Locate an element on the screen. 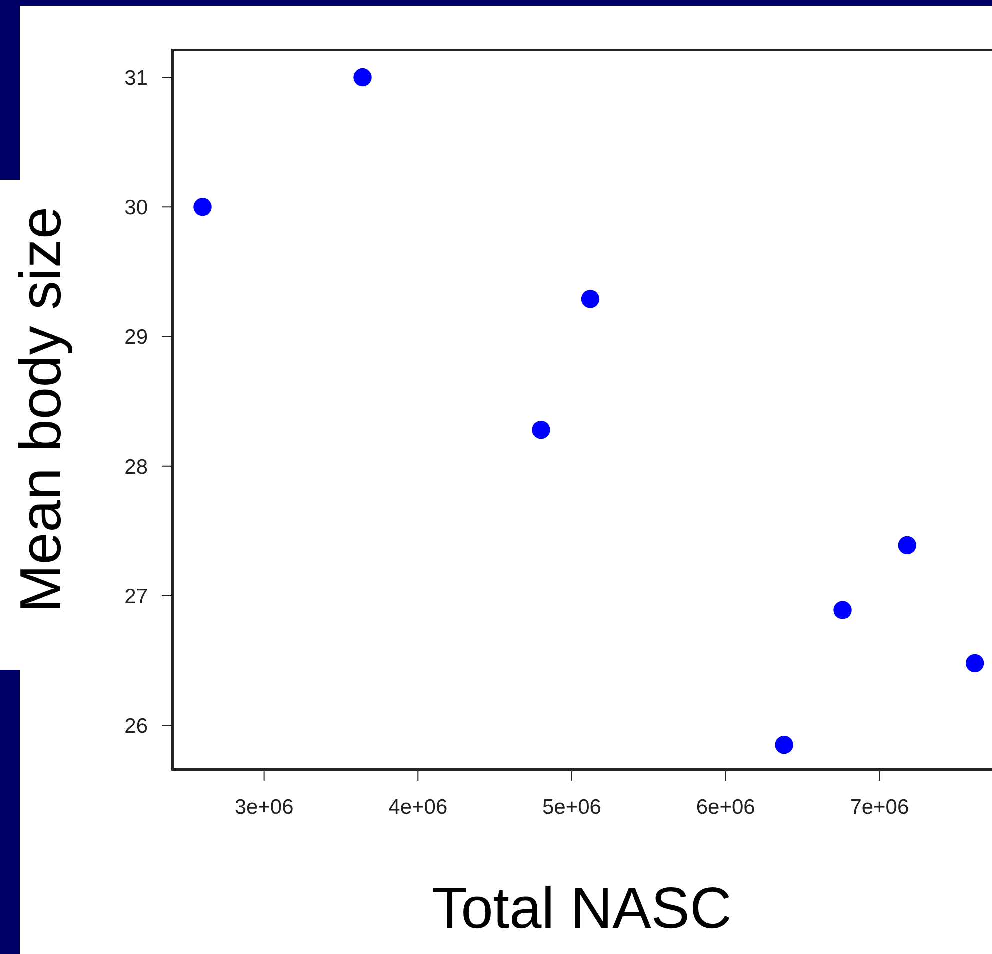 This screenshot has width=992, height=954. y-tick-label: 31 is located at coordinates (136, 78).